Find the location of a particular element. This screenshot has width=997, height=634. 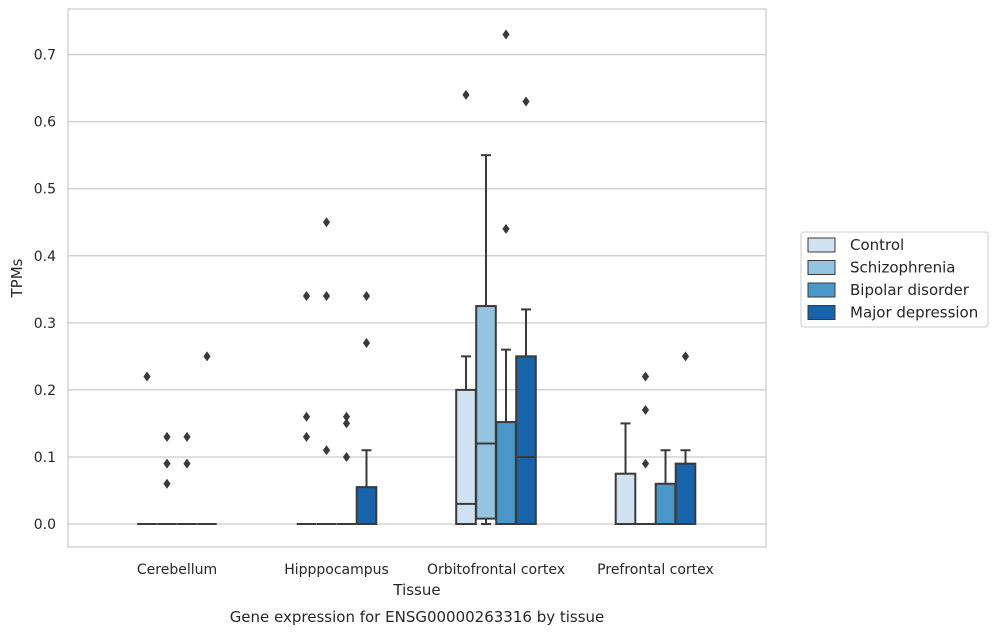

x-axis-label: Tissue is located at coordinates (416, 590).